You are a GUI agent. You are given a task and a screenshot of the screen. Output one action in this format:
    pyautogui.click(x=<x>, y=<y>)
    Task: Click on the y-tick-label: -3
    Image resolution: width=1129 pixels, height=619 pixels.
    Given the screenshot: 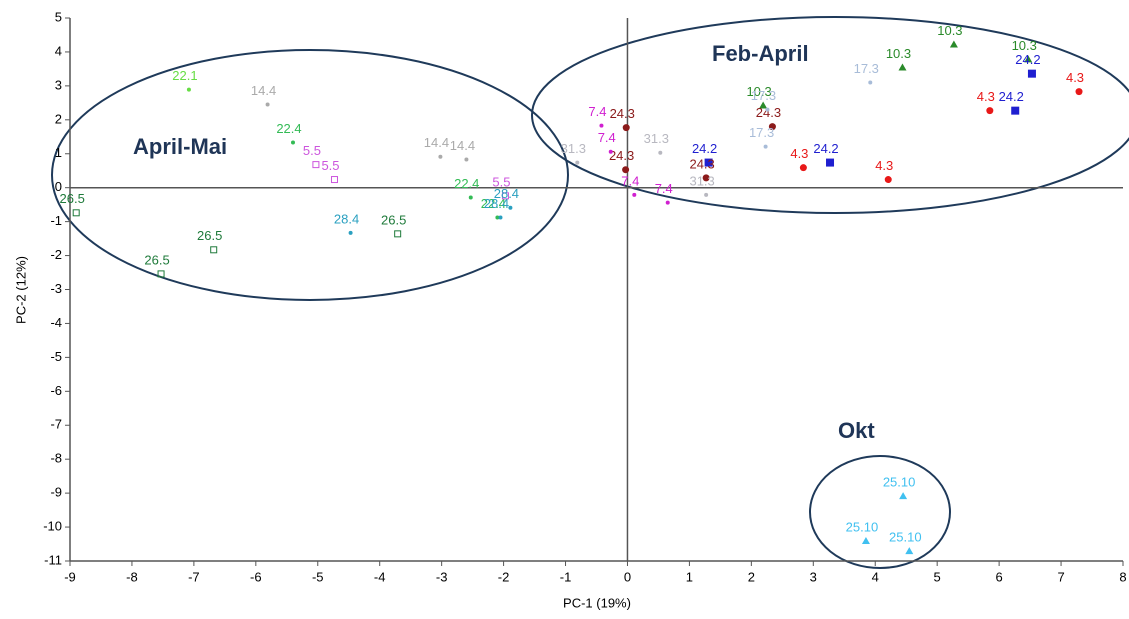 What is the action you would take?
    pyautogui.click(x=56, y=288)
    